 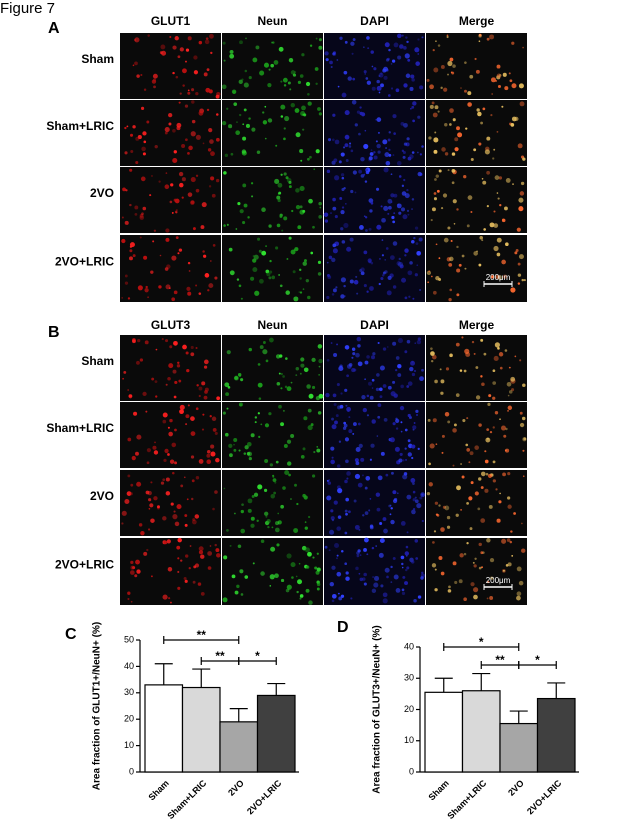 What do you see at coordinates (201, 729) in the screenshot?
I see `bar` at bounding box center [201, 729].